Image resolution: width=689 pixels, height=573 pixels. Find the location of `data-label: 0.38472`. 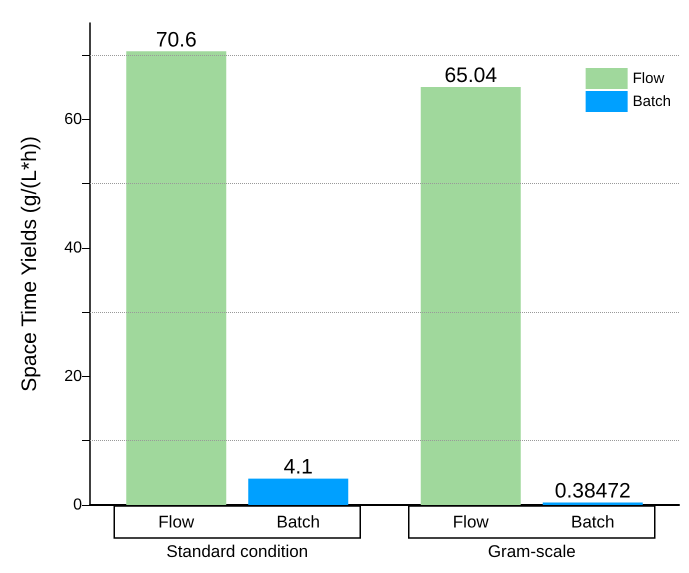

data-label: 0.38472 is located at coordinates (592, 491).